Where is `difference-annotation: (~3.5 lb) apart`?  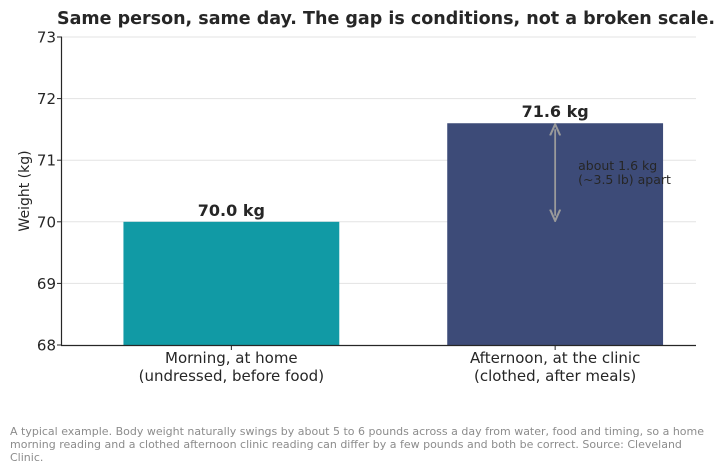
difference-annotation: (~3.5 lb) apart is located at coordinates (624, 179).